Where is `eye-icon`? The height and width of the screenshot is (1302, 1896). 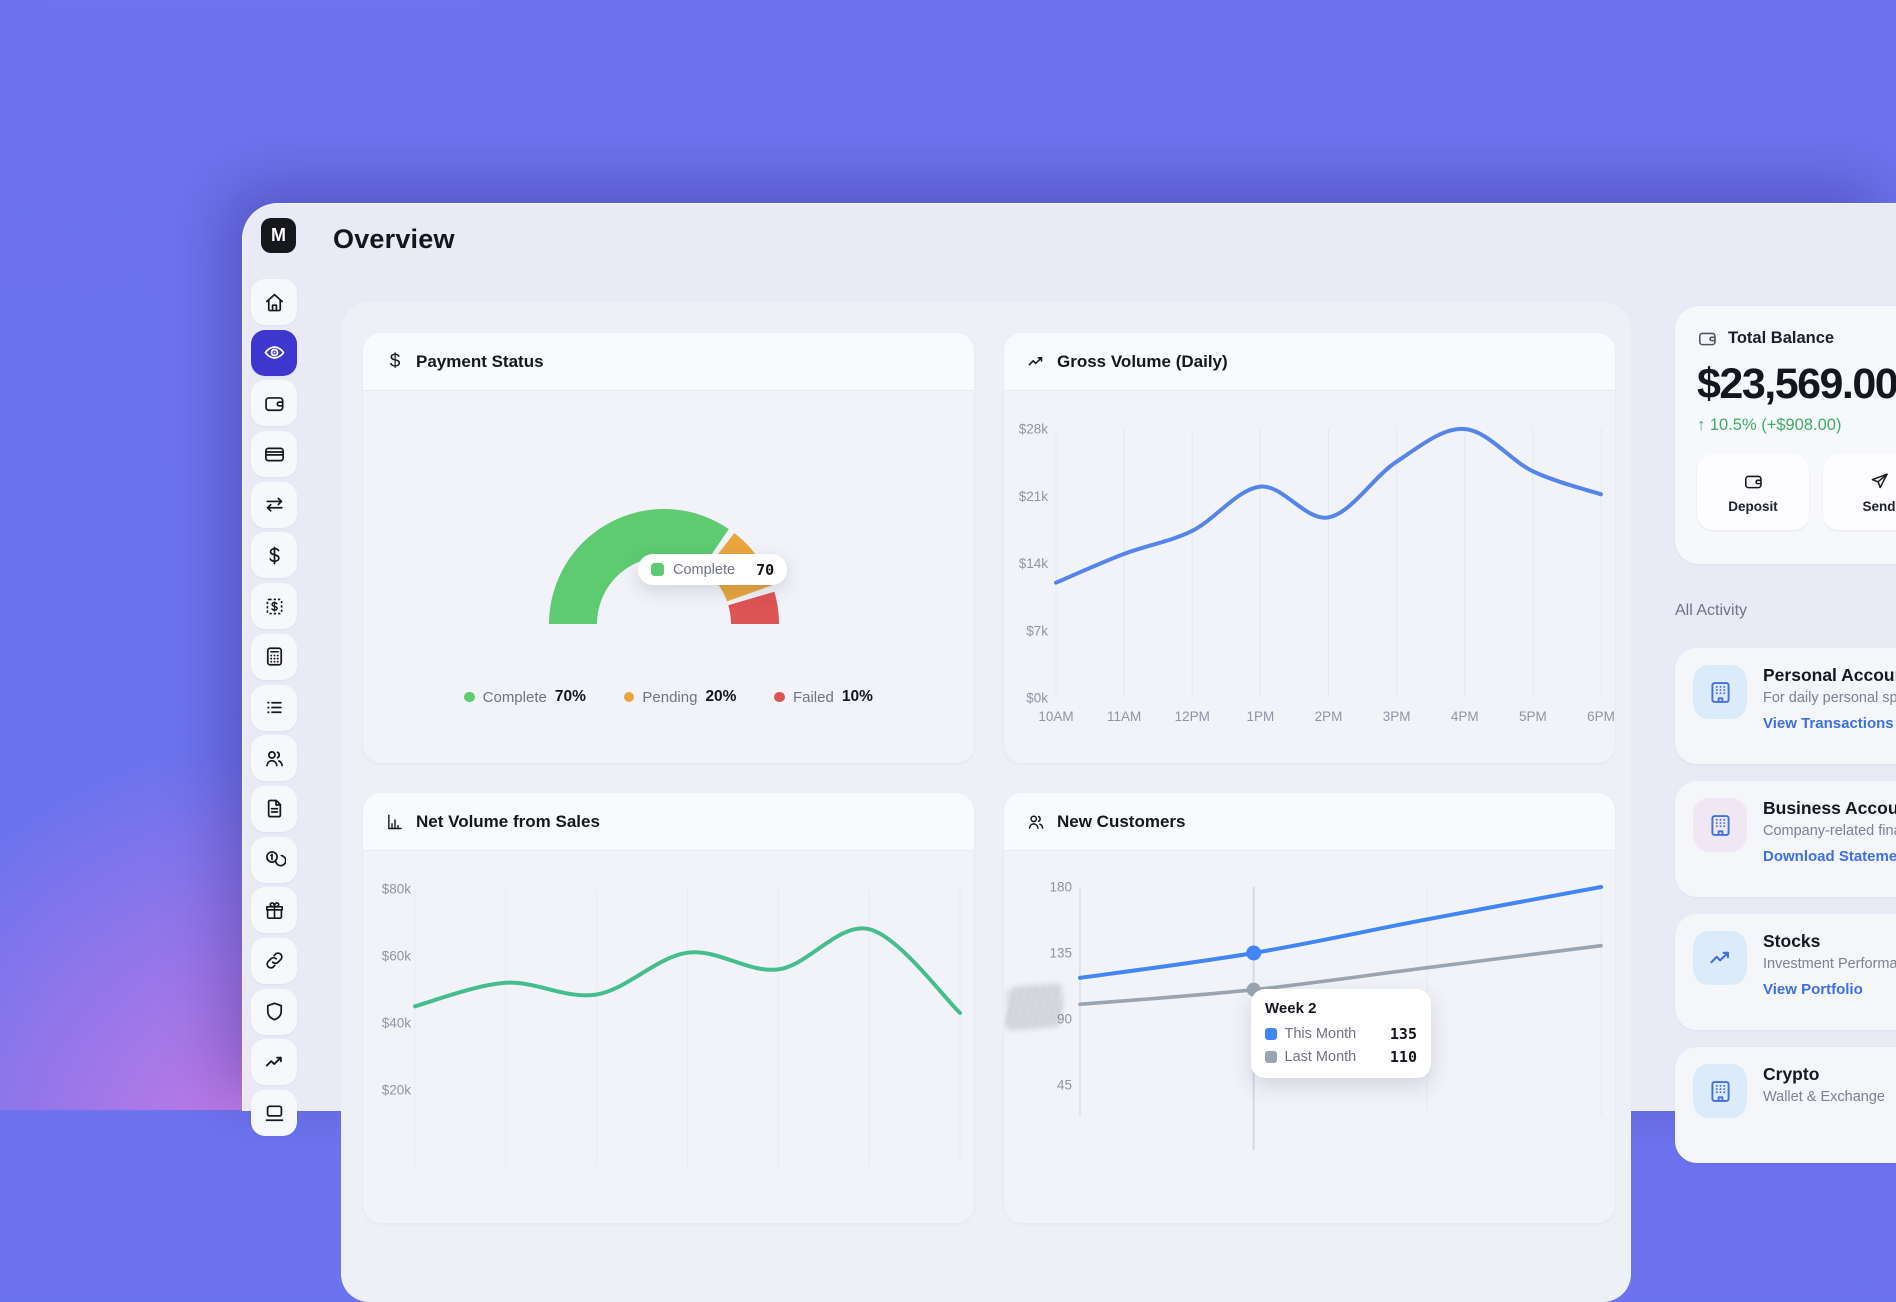
eye-icon is located at coordinates (274, 352).